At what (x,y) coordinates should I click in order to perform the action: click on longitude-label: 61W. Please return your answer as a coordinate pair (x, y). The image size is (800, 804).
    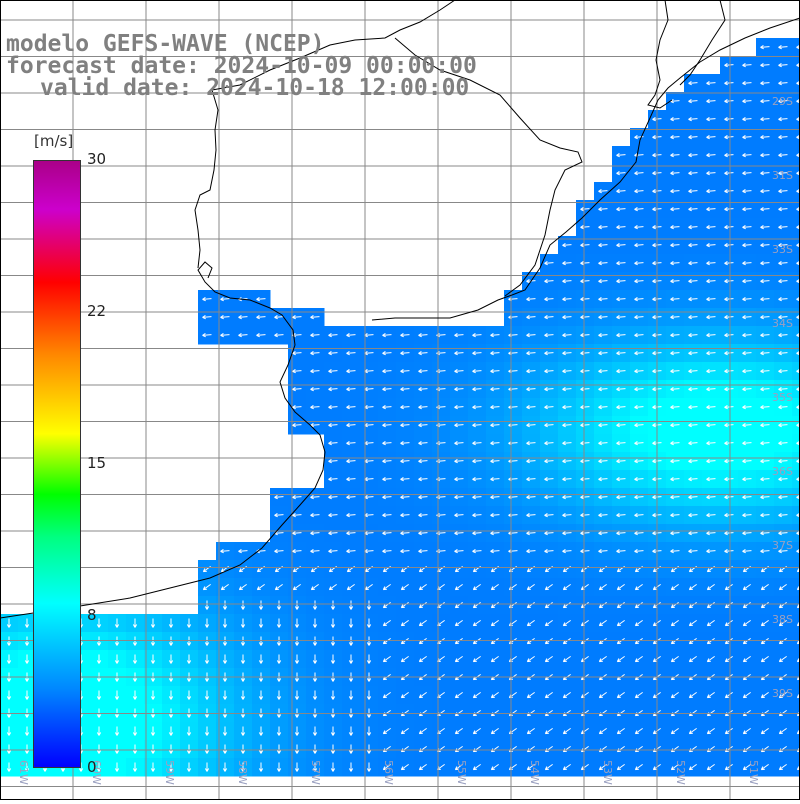
    Looking at the image, I should click on (23, 772).